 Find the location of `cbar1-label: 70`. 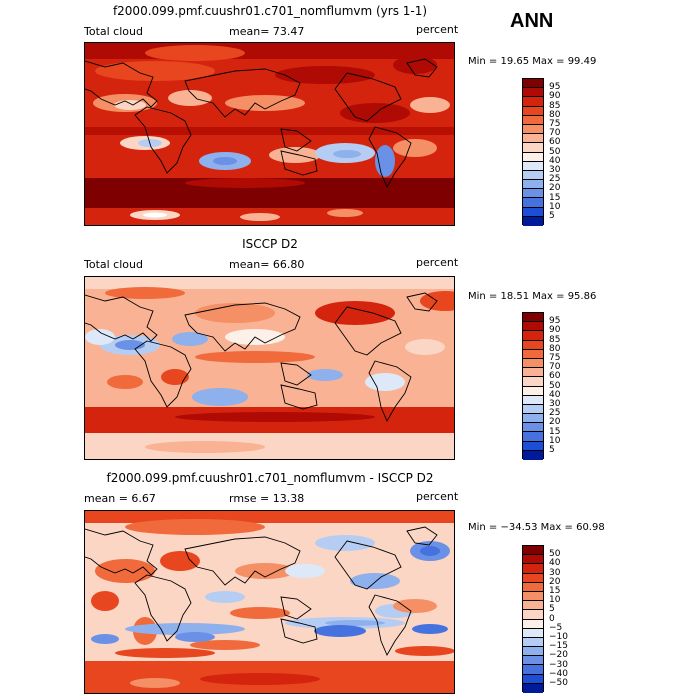

cbar1-label: 70 is located at coordinates (555, 133).